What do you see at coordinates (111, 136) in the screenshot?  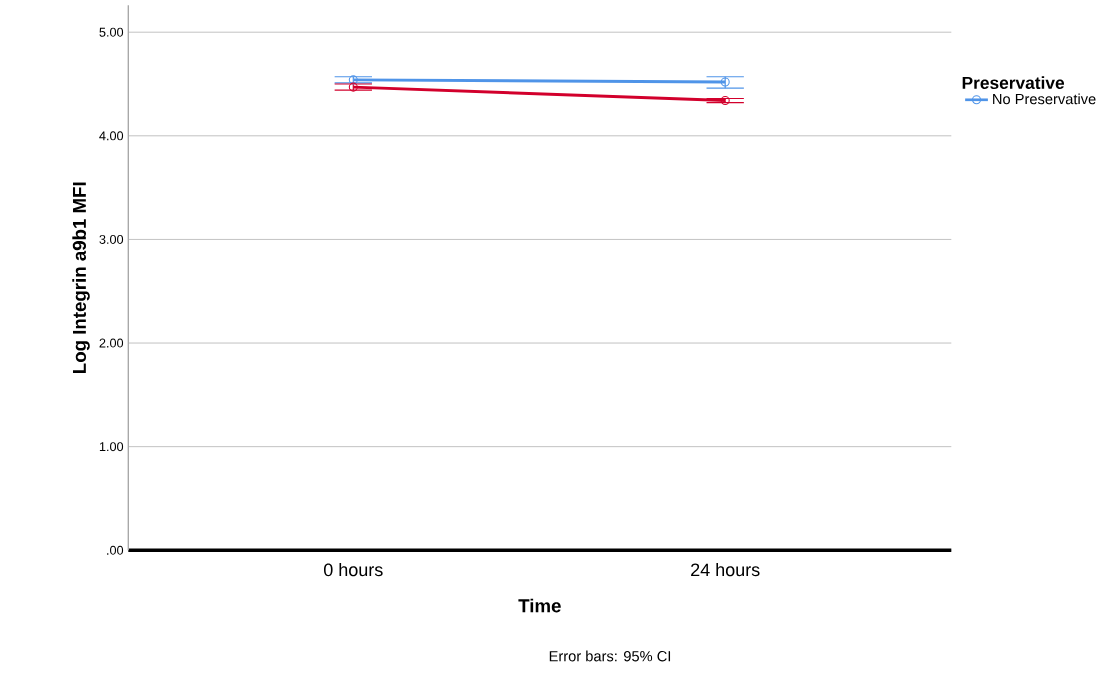 I see `y-tick-label: 4.00` at bounding box center [111, 136].